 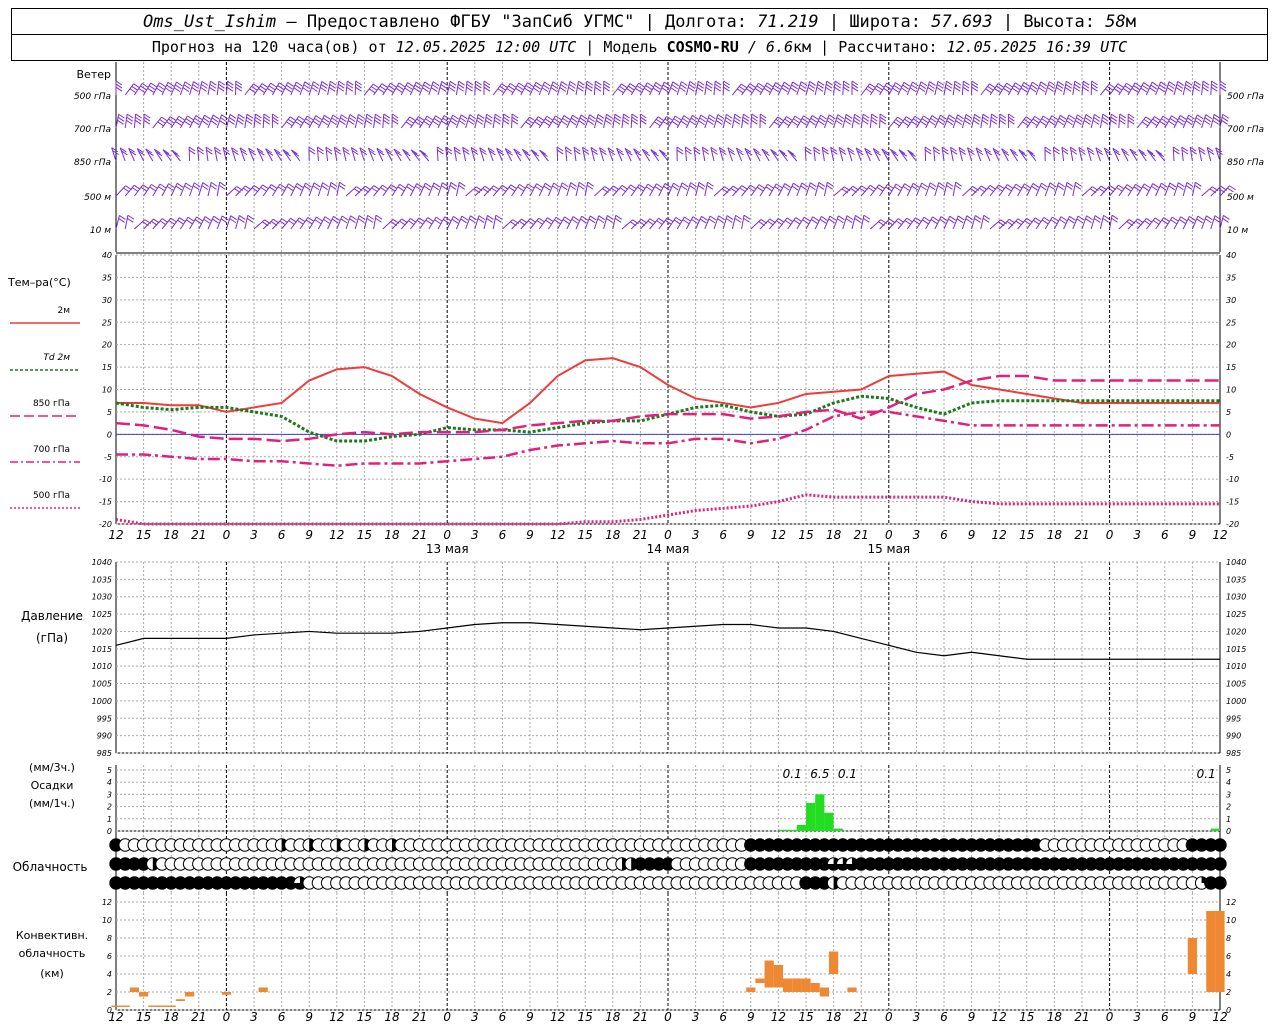 I want to click on pressure-tick-label: 1020, so click(x=102, y=631).